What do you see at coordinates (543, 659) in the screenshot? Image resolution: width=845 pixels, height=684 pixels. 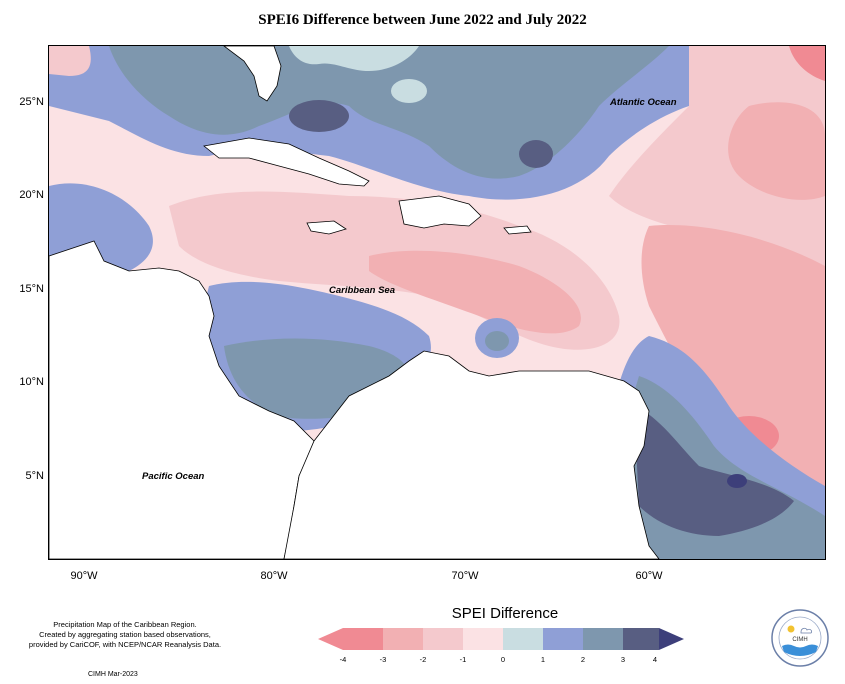 I see `legend-tick-1: 1` at bounding box center [543, 659].